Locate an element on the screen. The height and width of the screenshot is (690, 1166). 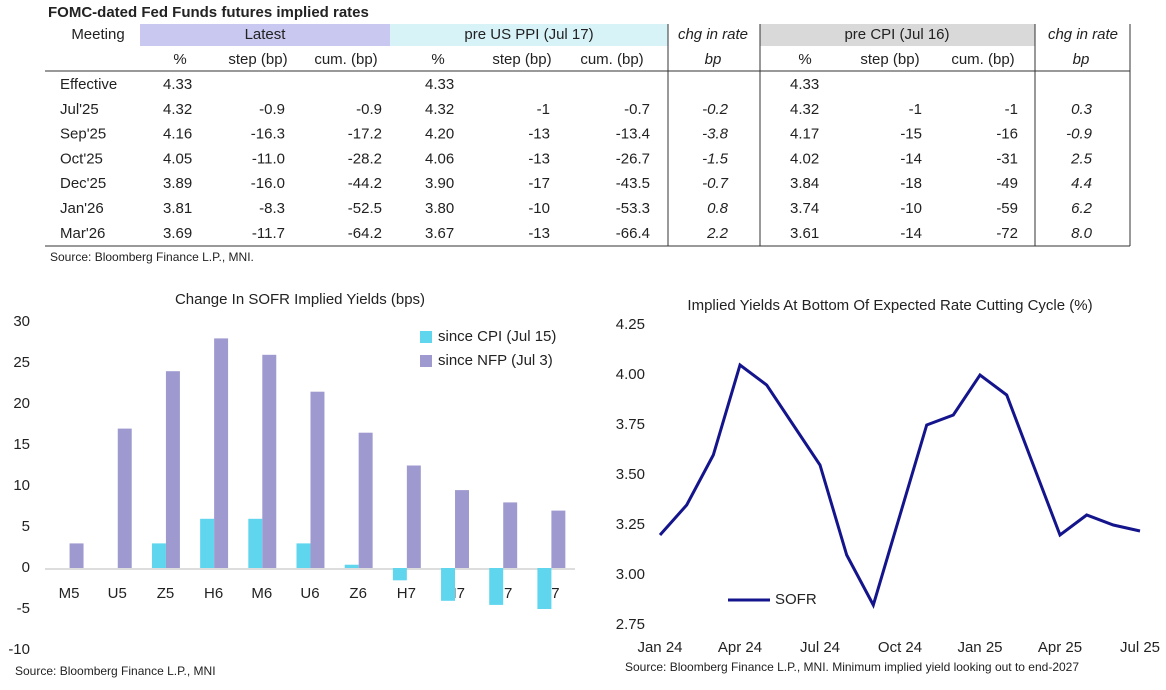
chart-source: Source: Bloomberg Finance L.P., MNI is located at coordinates (115, 671).